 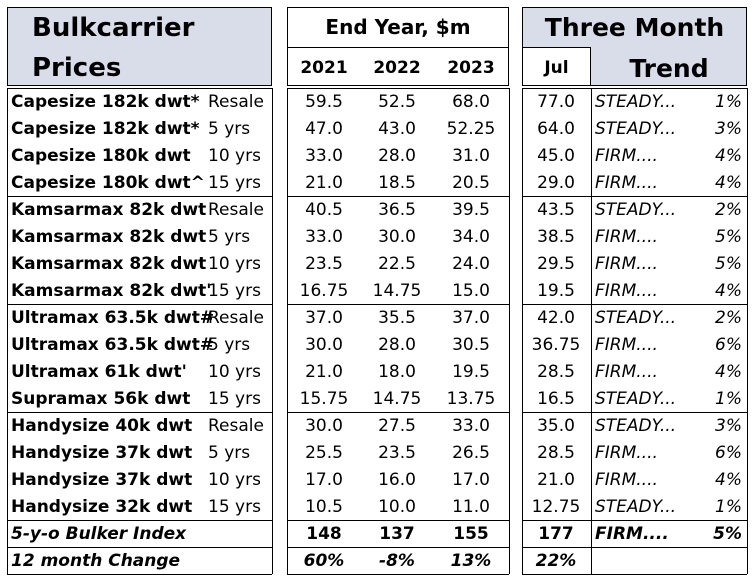 I want to click on price-jul: 36.75, so click(x=556, y=345).